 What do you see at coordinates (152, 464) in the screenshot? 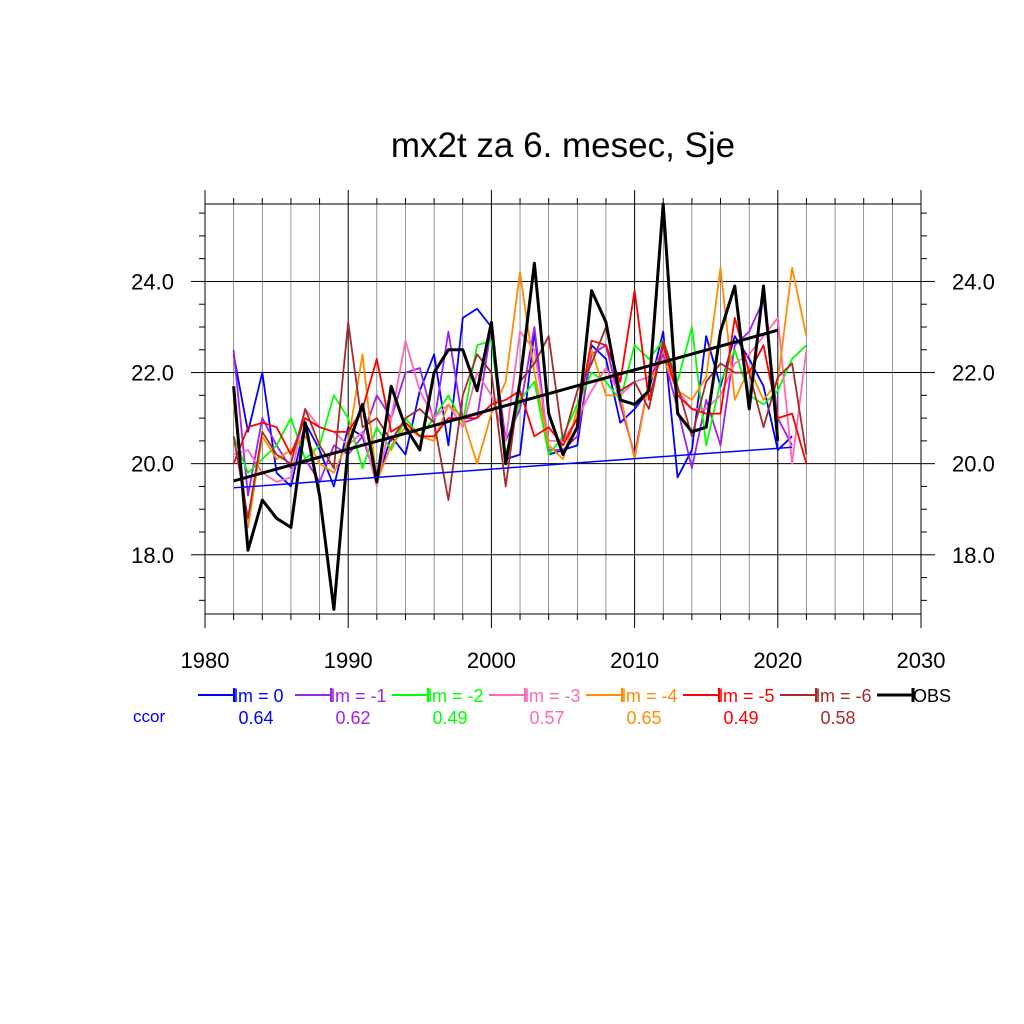
I see `y-tick-label: 20.0` at bounding box center [152, 464].